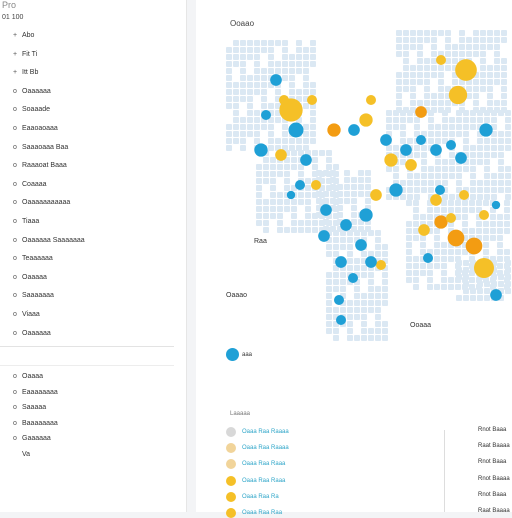  Describe the element at coordinates (48, 240) in the screenshot. I see `sidebar-item: o Oaaaaaa Saaaaaaa` at that location.